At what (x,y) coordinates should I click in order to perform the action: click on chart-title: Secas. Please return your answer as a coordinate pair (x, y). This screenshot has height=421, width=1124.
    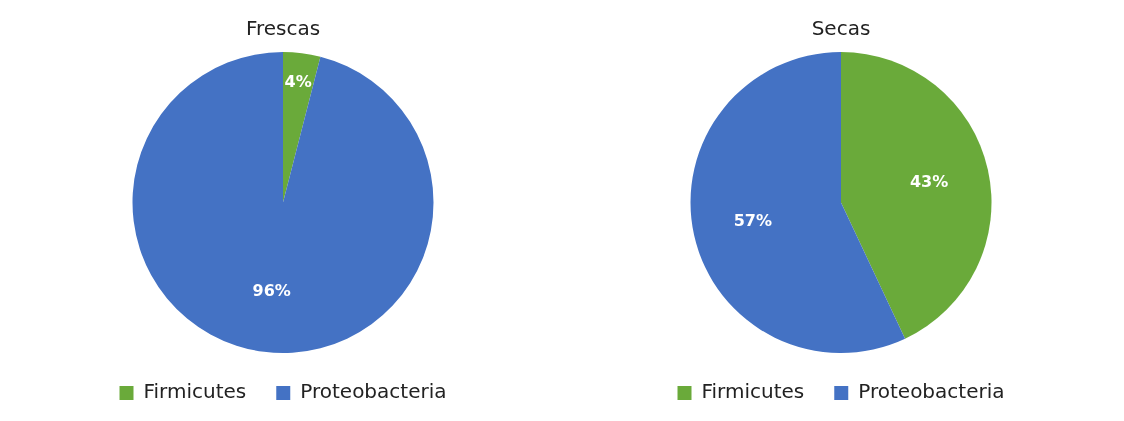
    Looking at the image, I should click on (841, 28).